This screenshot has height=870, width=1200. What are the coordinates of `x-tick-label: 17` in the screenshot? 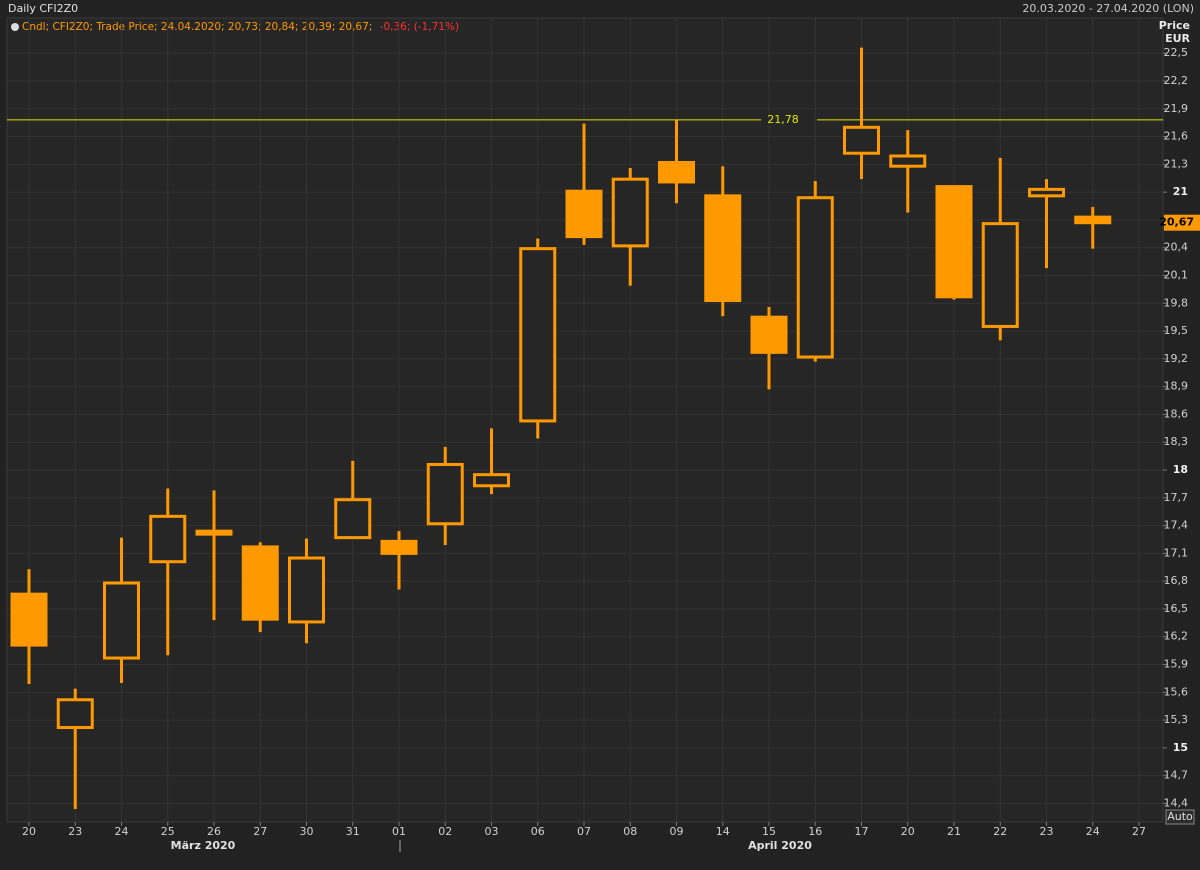 It's located at (862, 831).